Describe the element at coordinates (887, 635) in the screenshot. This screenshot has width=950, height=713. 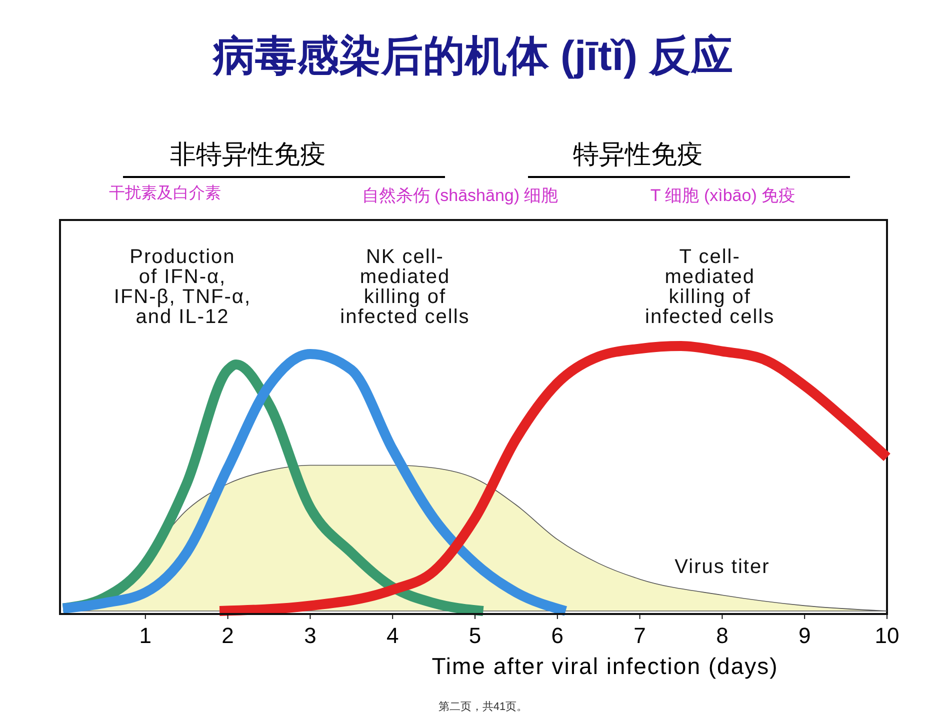
I see `x-tick-label: 10` at that location.